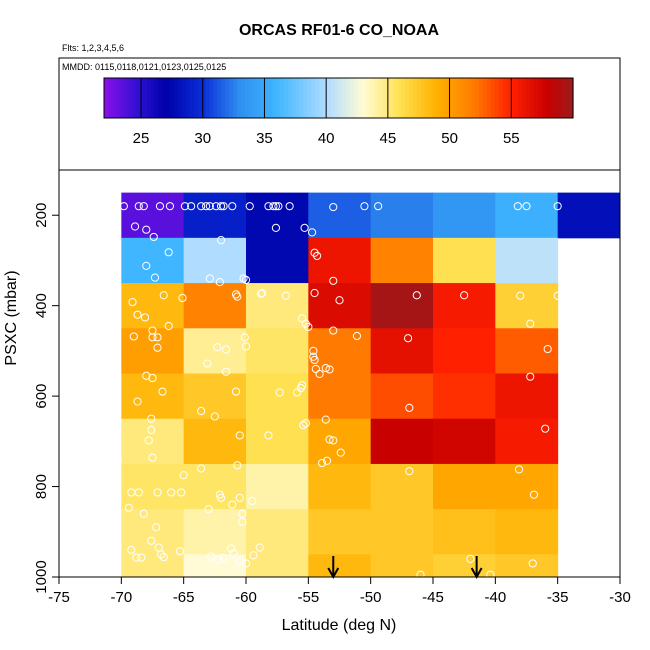  What do you see at coordinates (184, 597) in the screenshot?
I see `x-tick-label: -65` at bounding box center [184, 597].